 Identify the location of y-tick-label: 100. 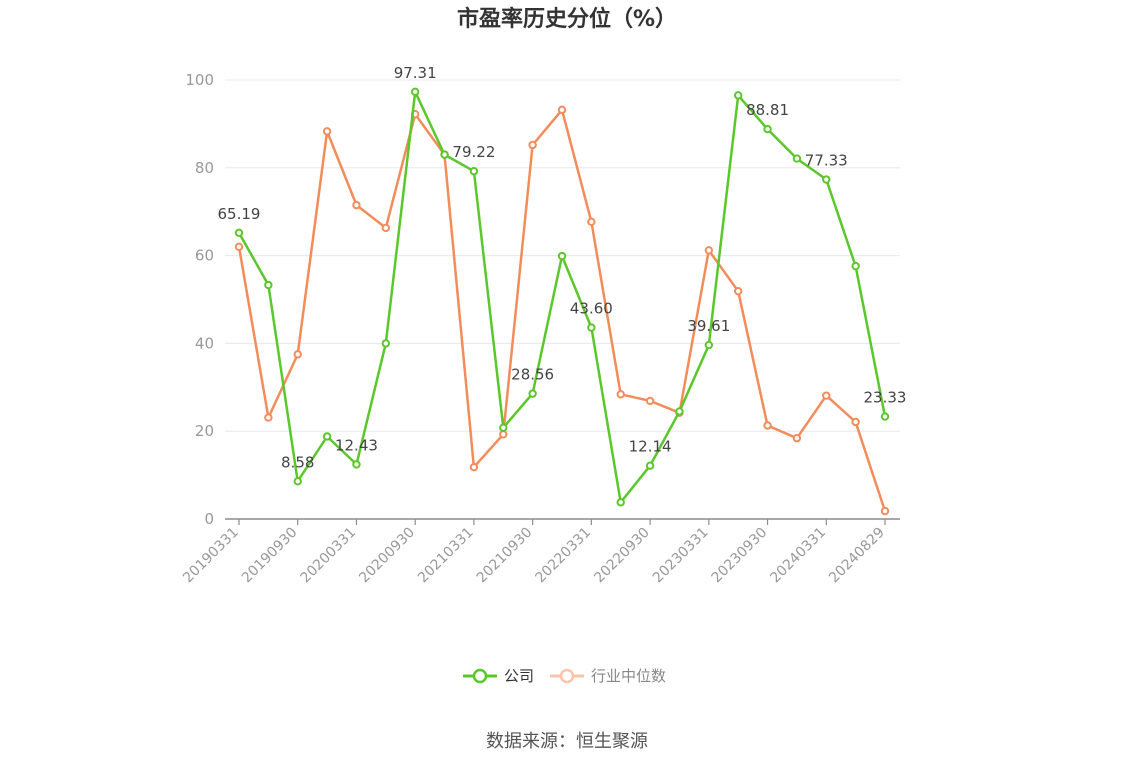
(199, 80).